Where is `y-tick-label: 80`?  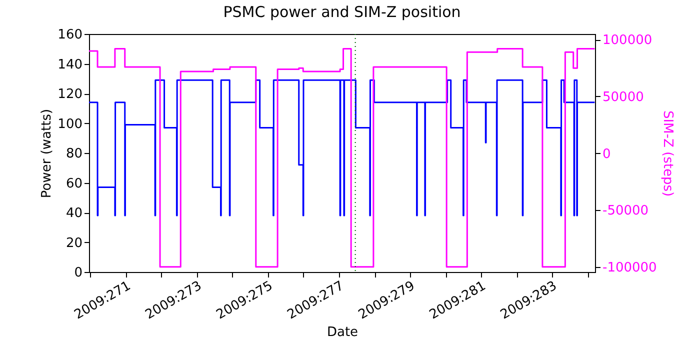 y-tick-label: 80 is located at coordinates (74, 154).